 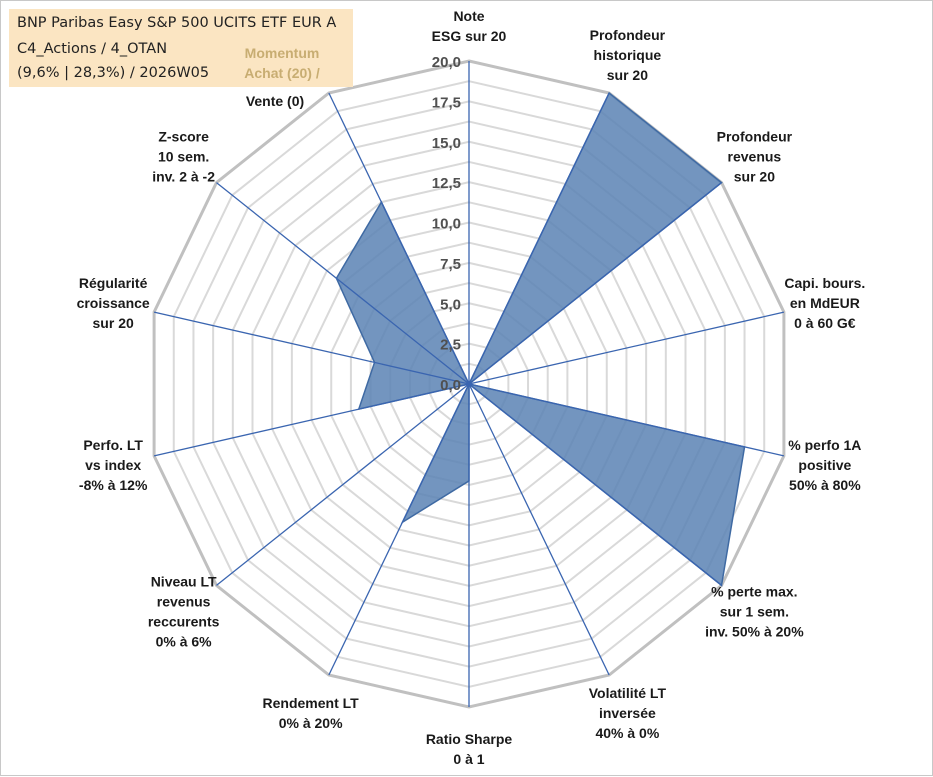 I want to click on axis-label-line: % perfo 1A, so click(x=824, y=445).